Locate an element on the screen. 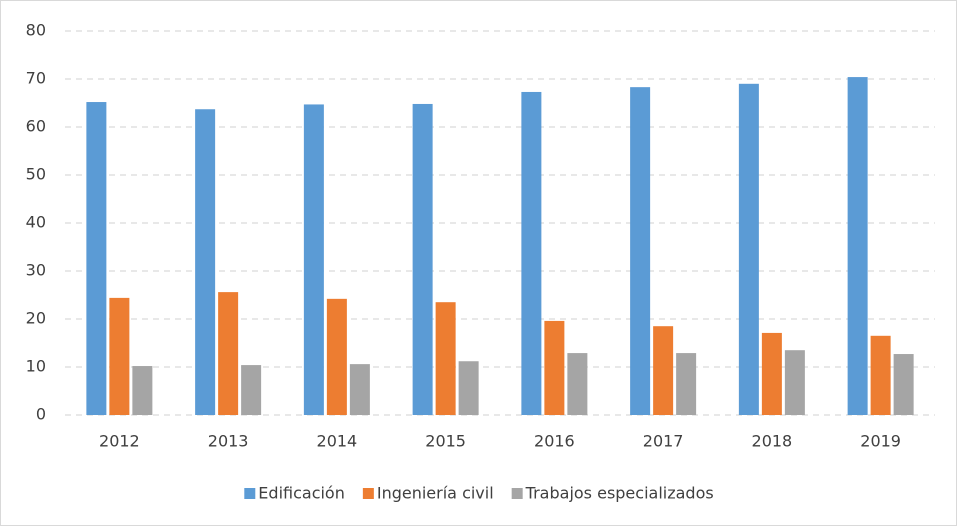  y-tick-label: 60 is located at coordinates (36, 126).